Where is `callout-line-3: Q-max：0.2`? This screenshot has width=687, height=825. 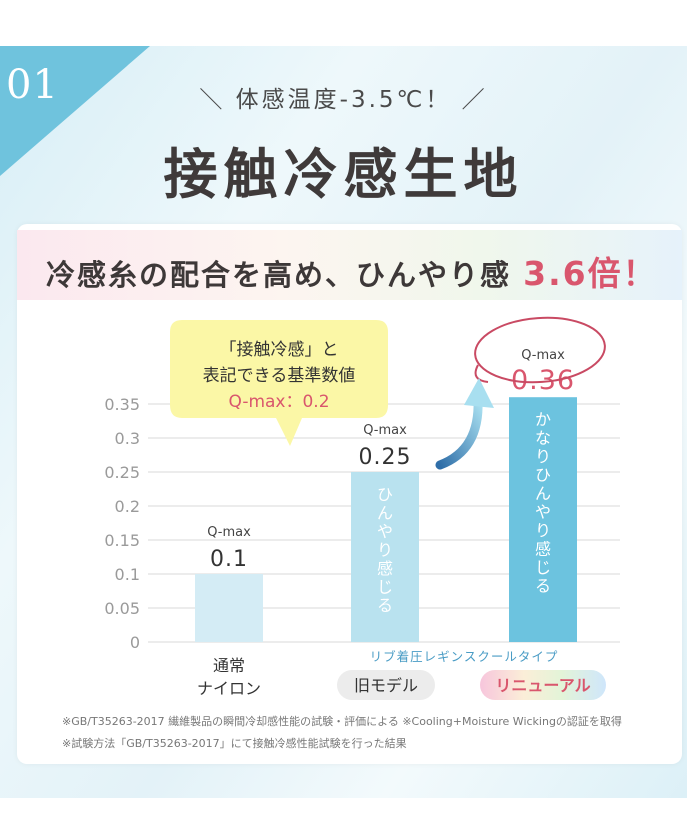
callout-line-3: Q-max：0.2 is located at coordinates (278, 402).